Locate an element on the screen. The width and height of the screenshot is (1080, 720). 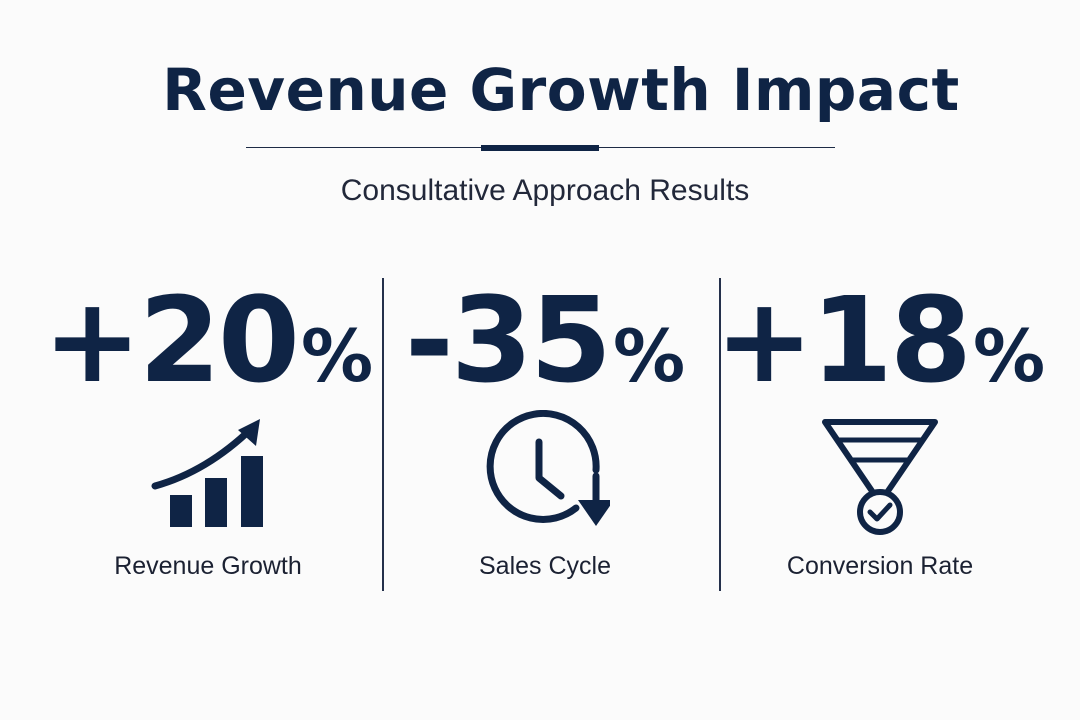
funnel-check-icon is located at coordinates (880, 472).